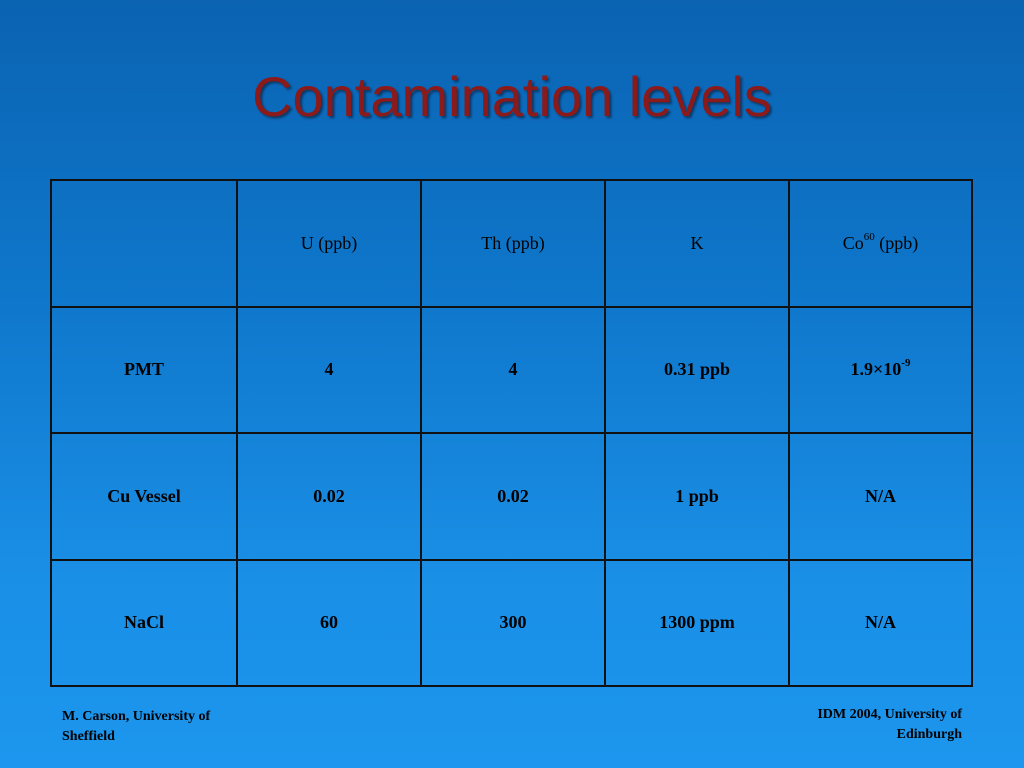  What do you see at coordinates (144, 622) in the screenshot?
I see `row-label: NaCl` at bounding box center [144, 622].